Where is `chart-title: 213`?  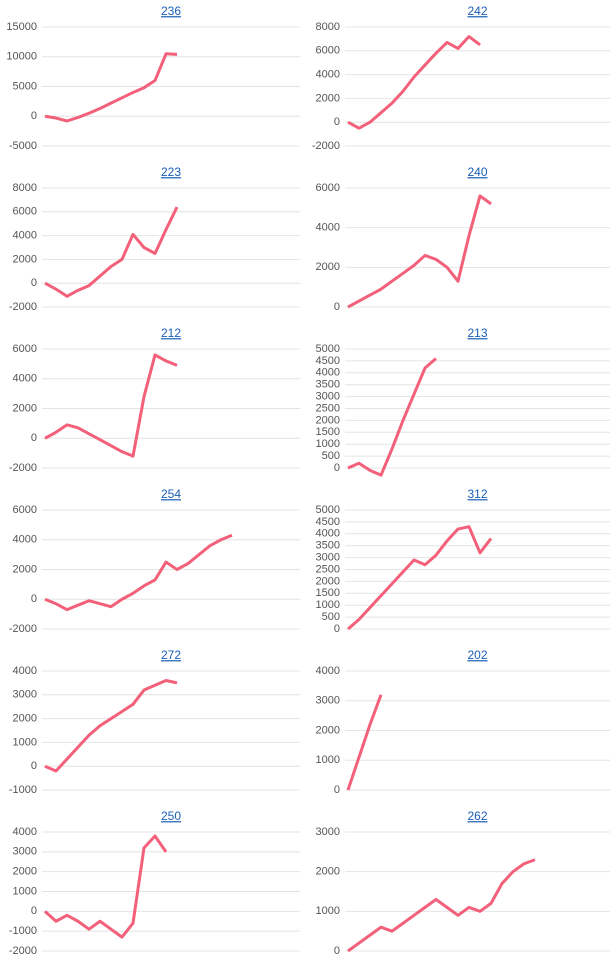 chart-title: 213 is located at coordinates (477, 333).